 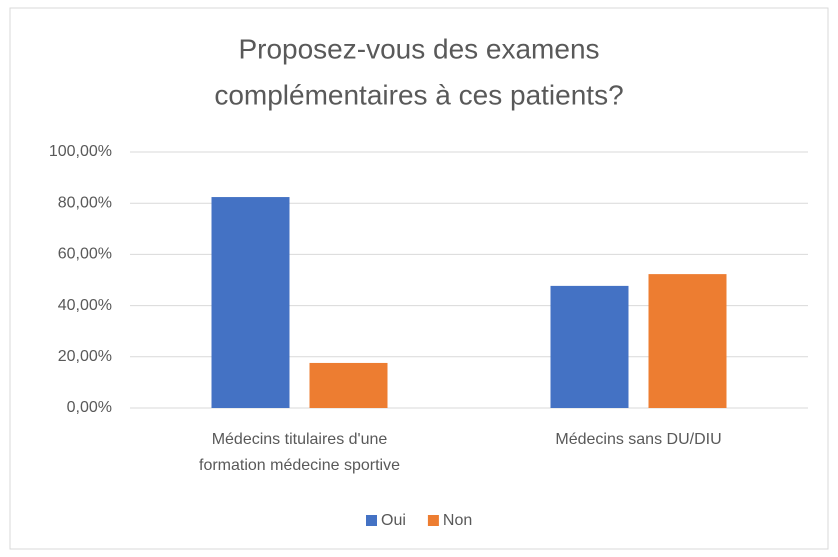 I want to click on x-tick-label: Médecins sans DU/DIU, so click(x=638, y=439).